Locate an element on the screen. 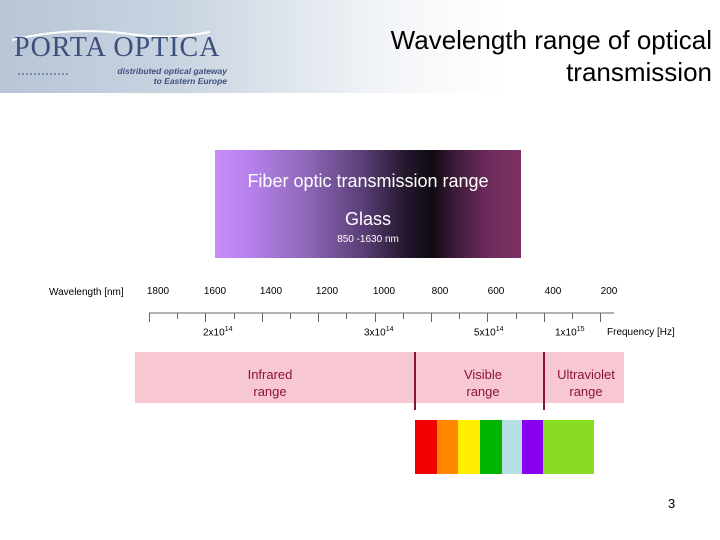 This screenshot has height=540, width=720. frequency-exponent: 15 is located at coordinates (580, 329).